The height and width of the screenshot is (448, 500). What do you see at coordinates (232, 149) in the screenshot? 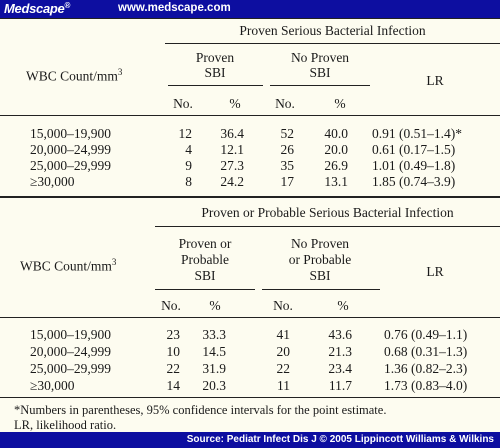
I see `table-row-p1: 12.1` at bounding box center [232, 149].